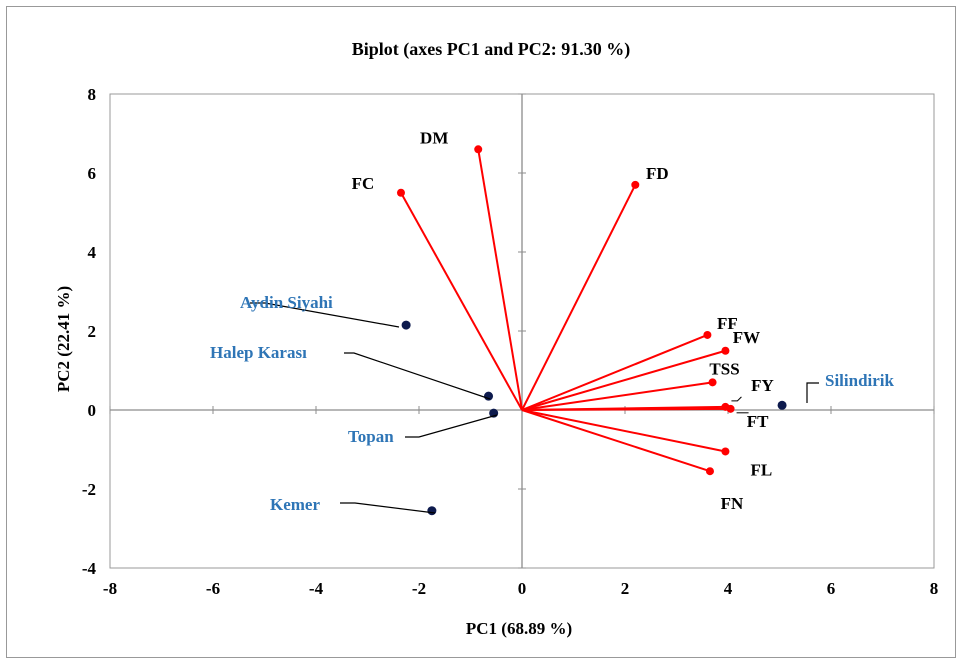 This screenshot has height=664, width=963. I want to click on variable-label: FD, so click(657, 173).